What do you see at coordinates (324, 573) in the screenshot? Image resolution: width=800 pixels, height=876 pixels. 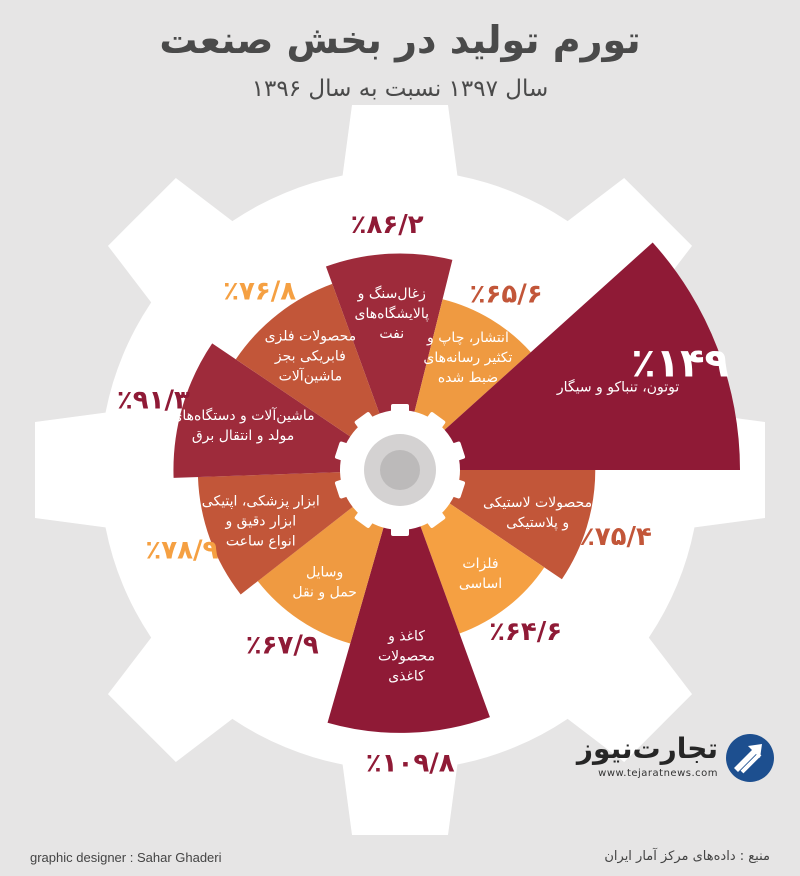 I see `segment-label-line: وسایل` at bounding box center [324, 573].